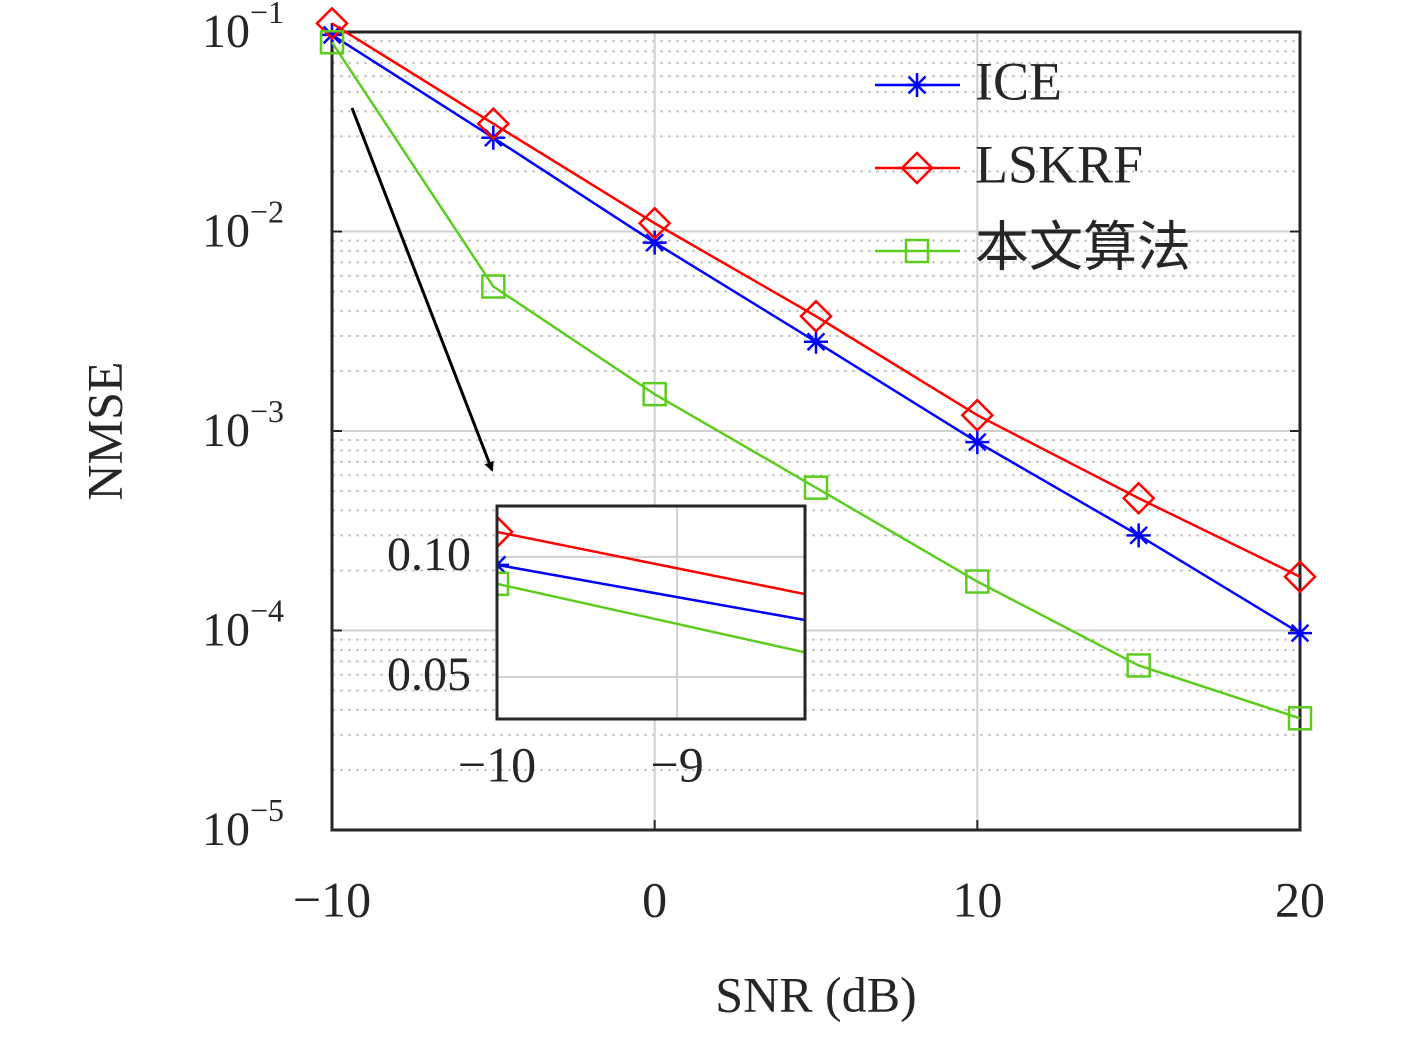  I want to click on y-tick-label-exponent: −1, so click(267, 15).